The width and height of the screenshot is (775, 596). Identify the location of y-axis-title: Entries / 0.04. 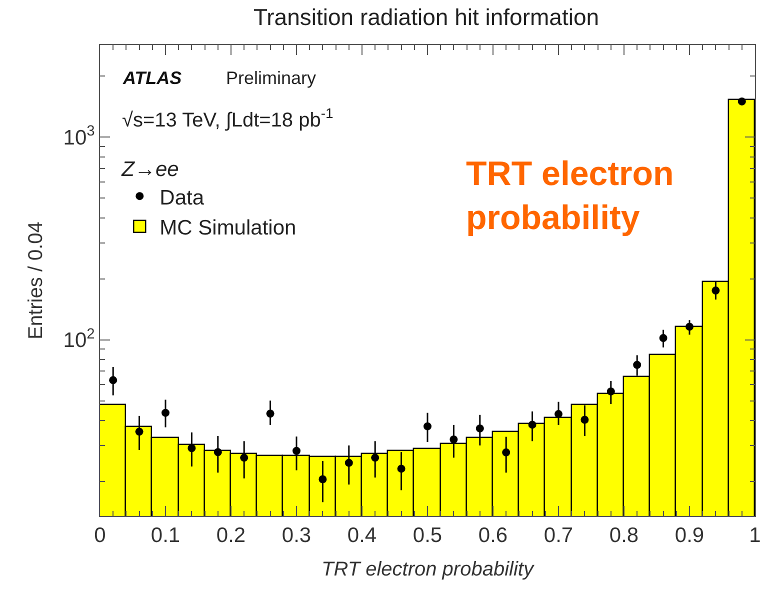
(35, 281).